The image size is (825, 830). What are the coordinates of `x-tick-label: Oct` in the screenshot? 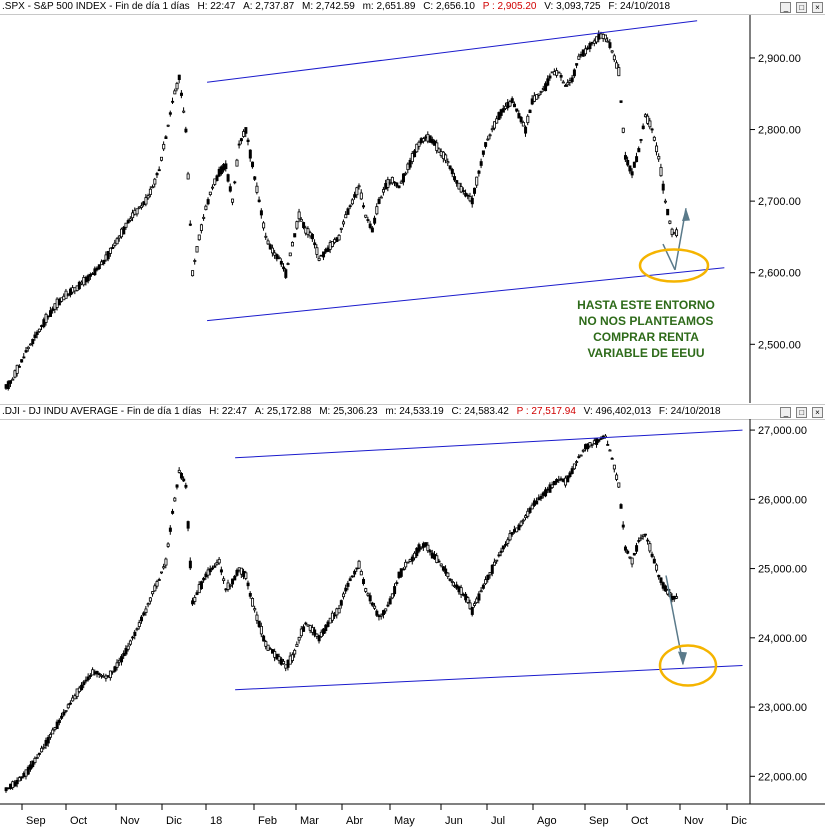 It's located at (639, 821).